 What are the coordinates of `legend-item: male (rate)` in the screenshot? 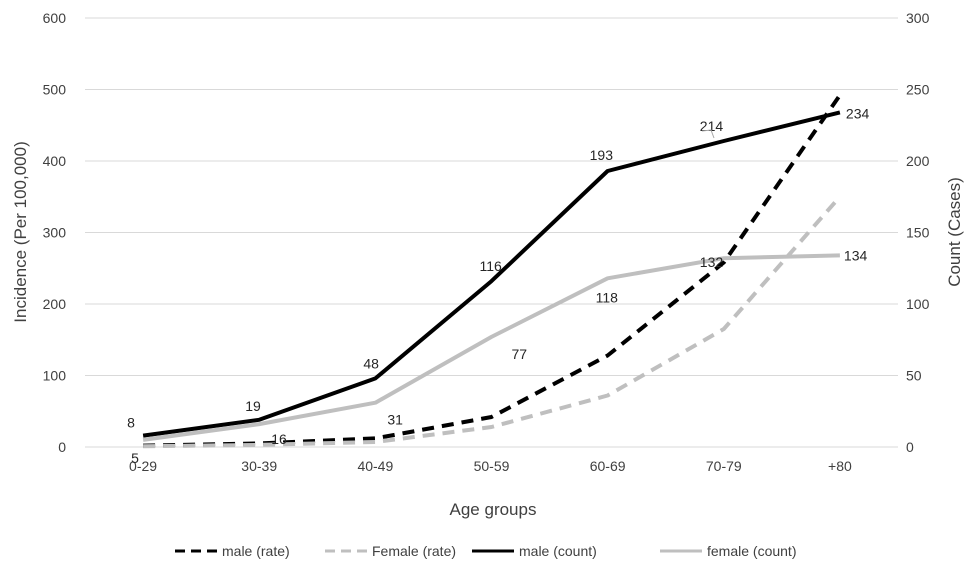 It's located at (232, 551).